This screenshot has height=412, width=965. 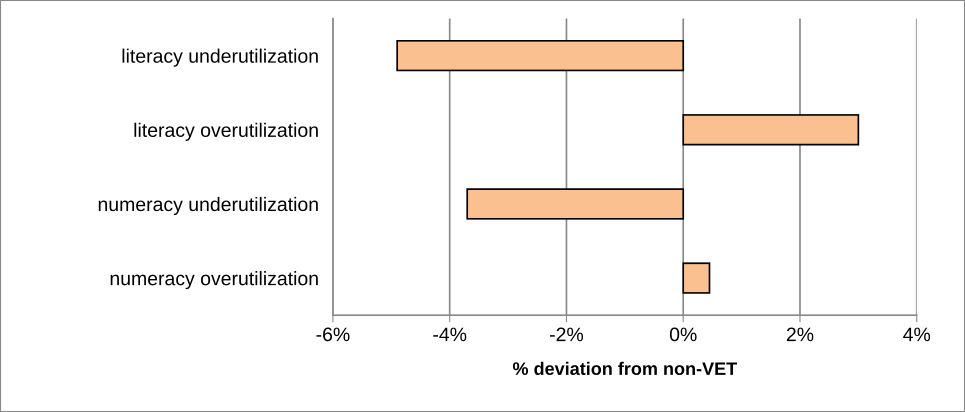 I want to click on x-tick-label: 0%, so click(x=683, y=335).